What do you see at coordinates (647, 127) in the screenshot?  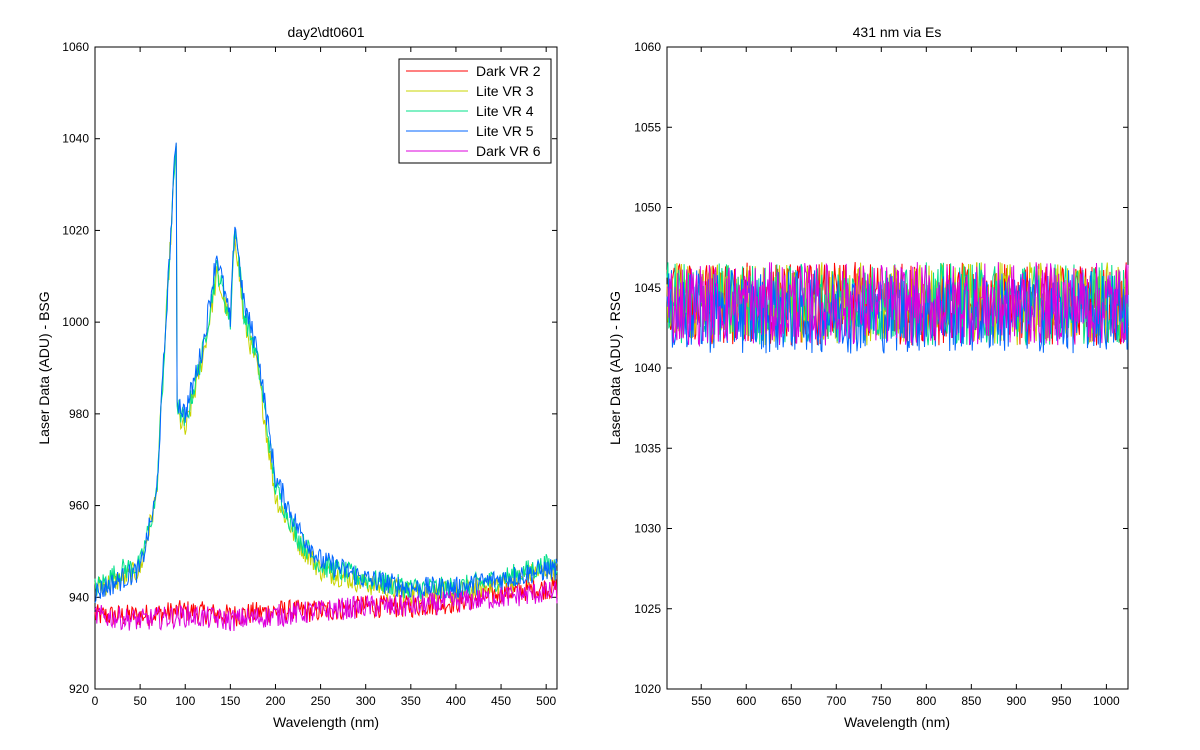 I see `y-tick-label: 1055` at bounding box center [647, 127].